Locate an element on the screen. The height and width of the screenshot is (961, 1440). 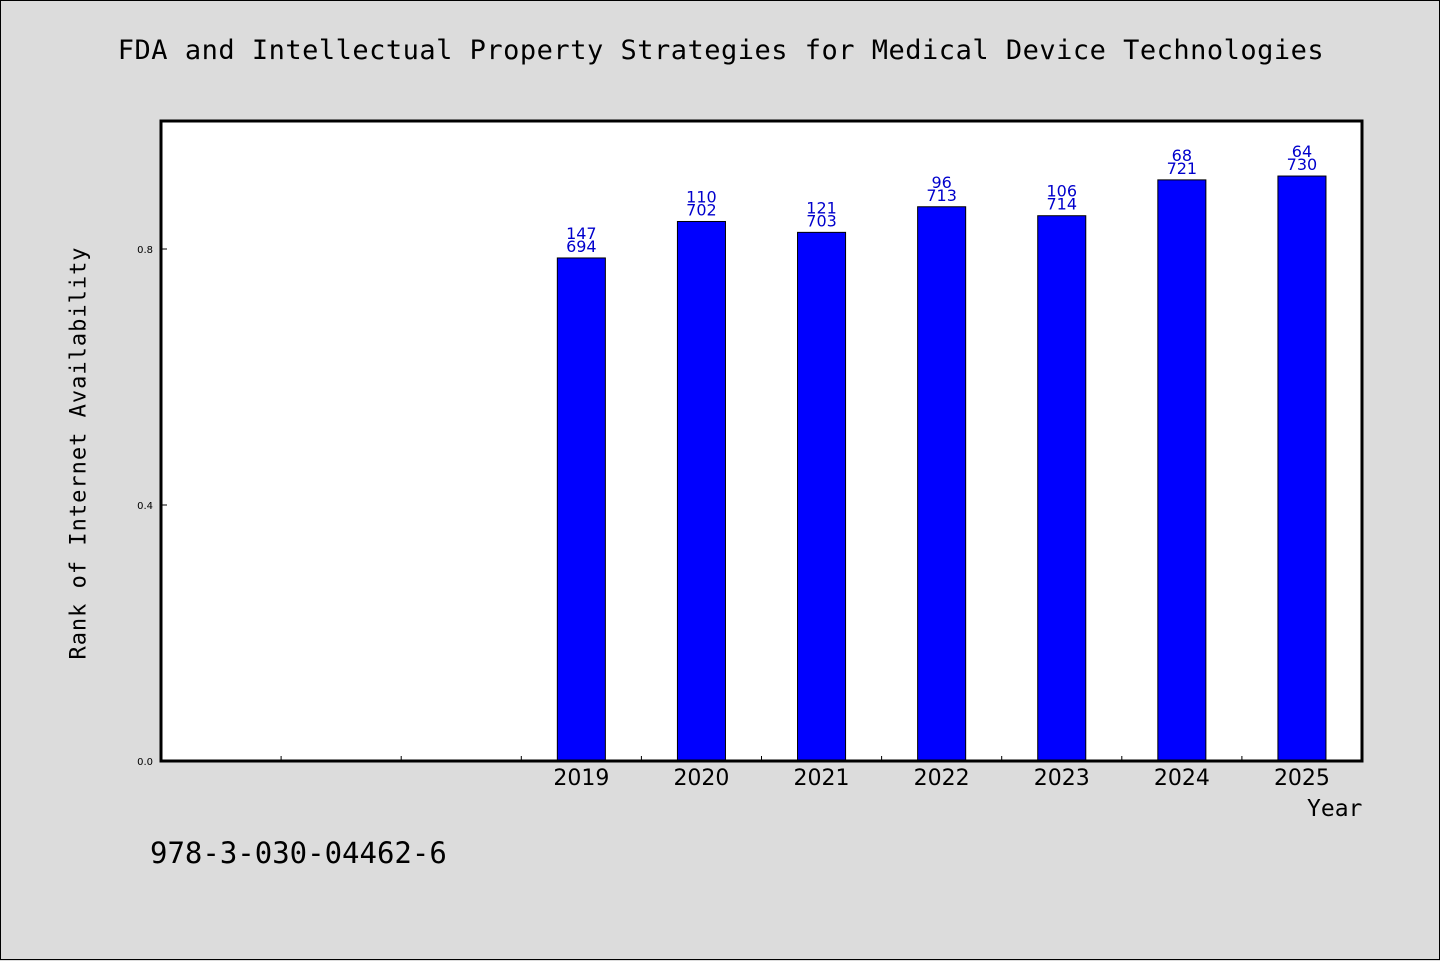
bar-2022 is located at coordinates (942, 484).